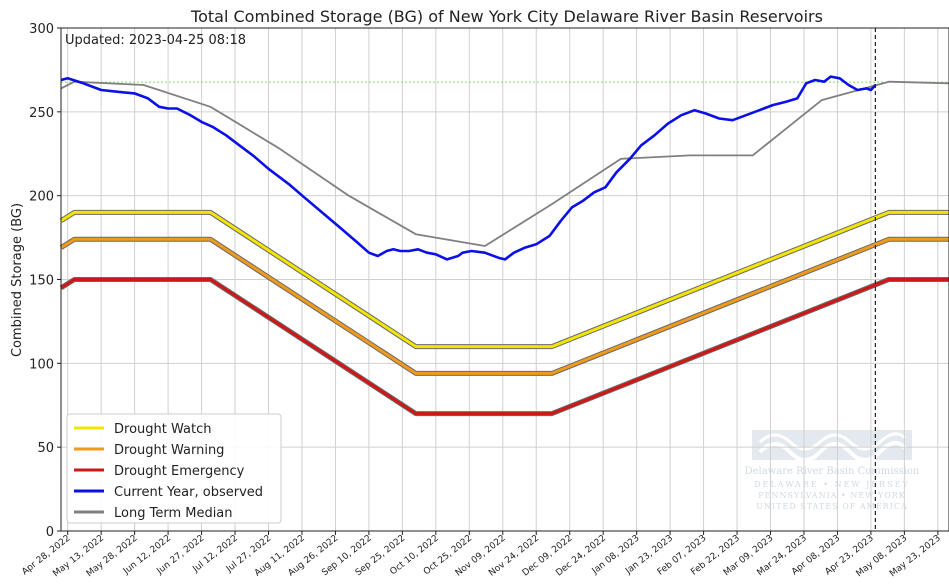 This screenshot has height=588, width=949. Describe the element at coordinates (41, 364) in the screenshot. I see `y-tick-label: 100` at that location.